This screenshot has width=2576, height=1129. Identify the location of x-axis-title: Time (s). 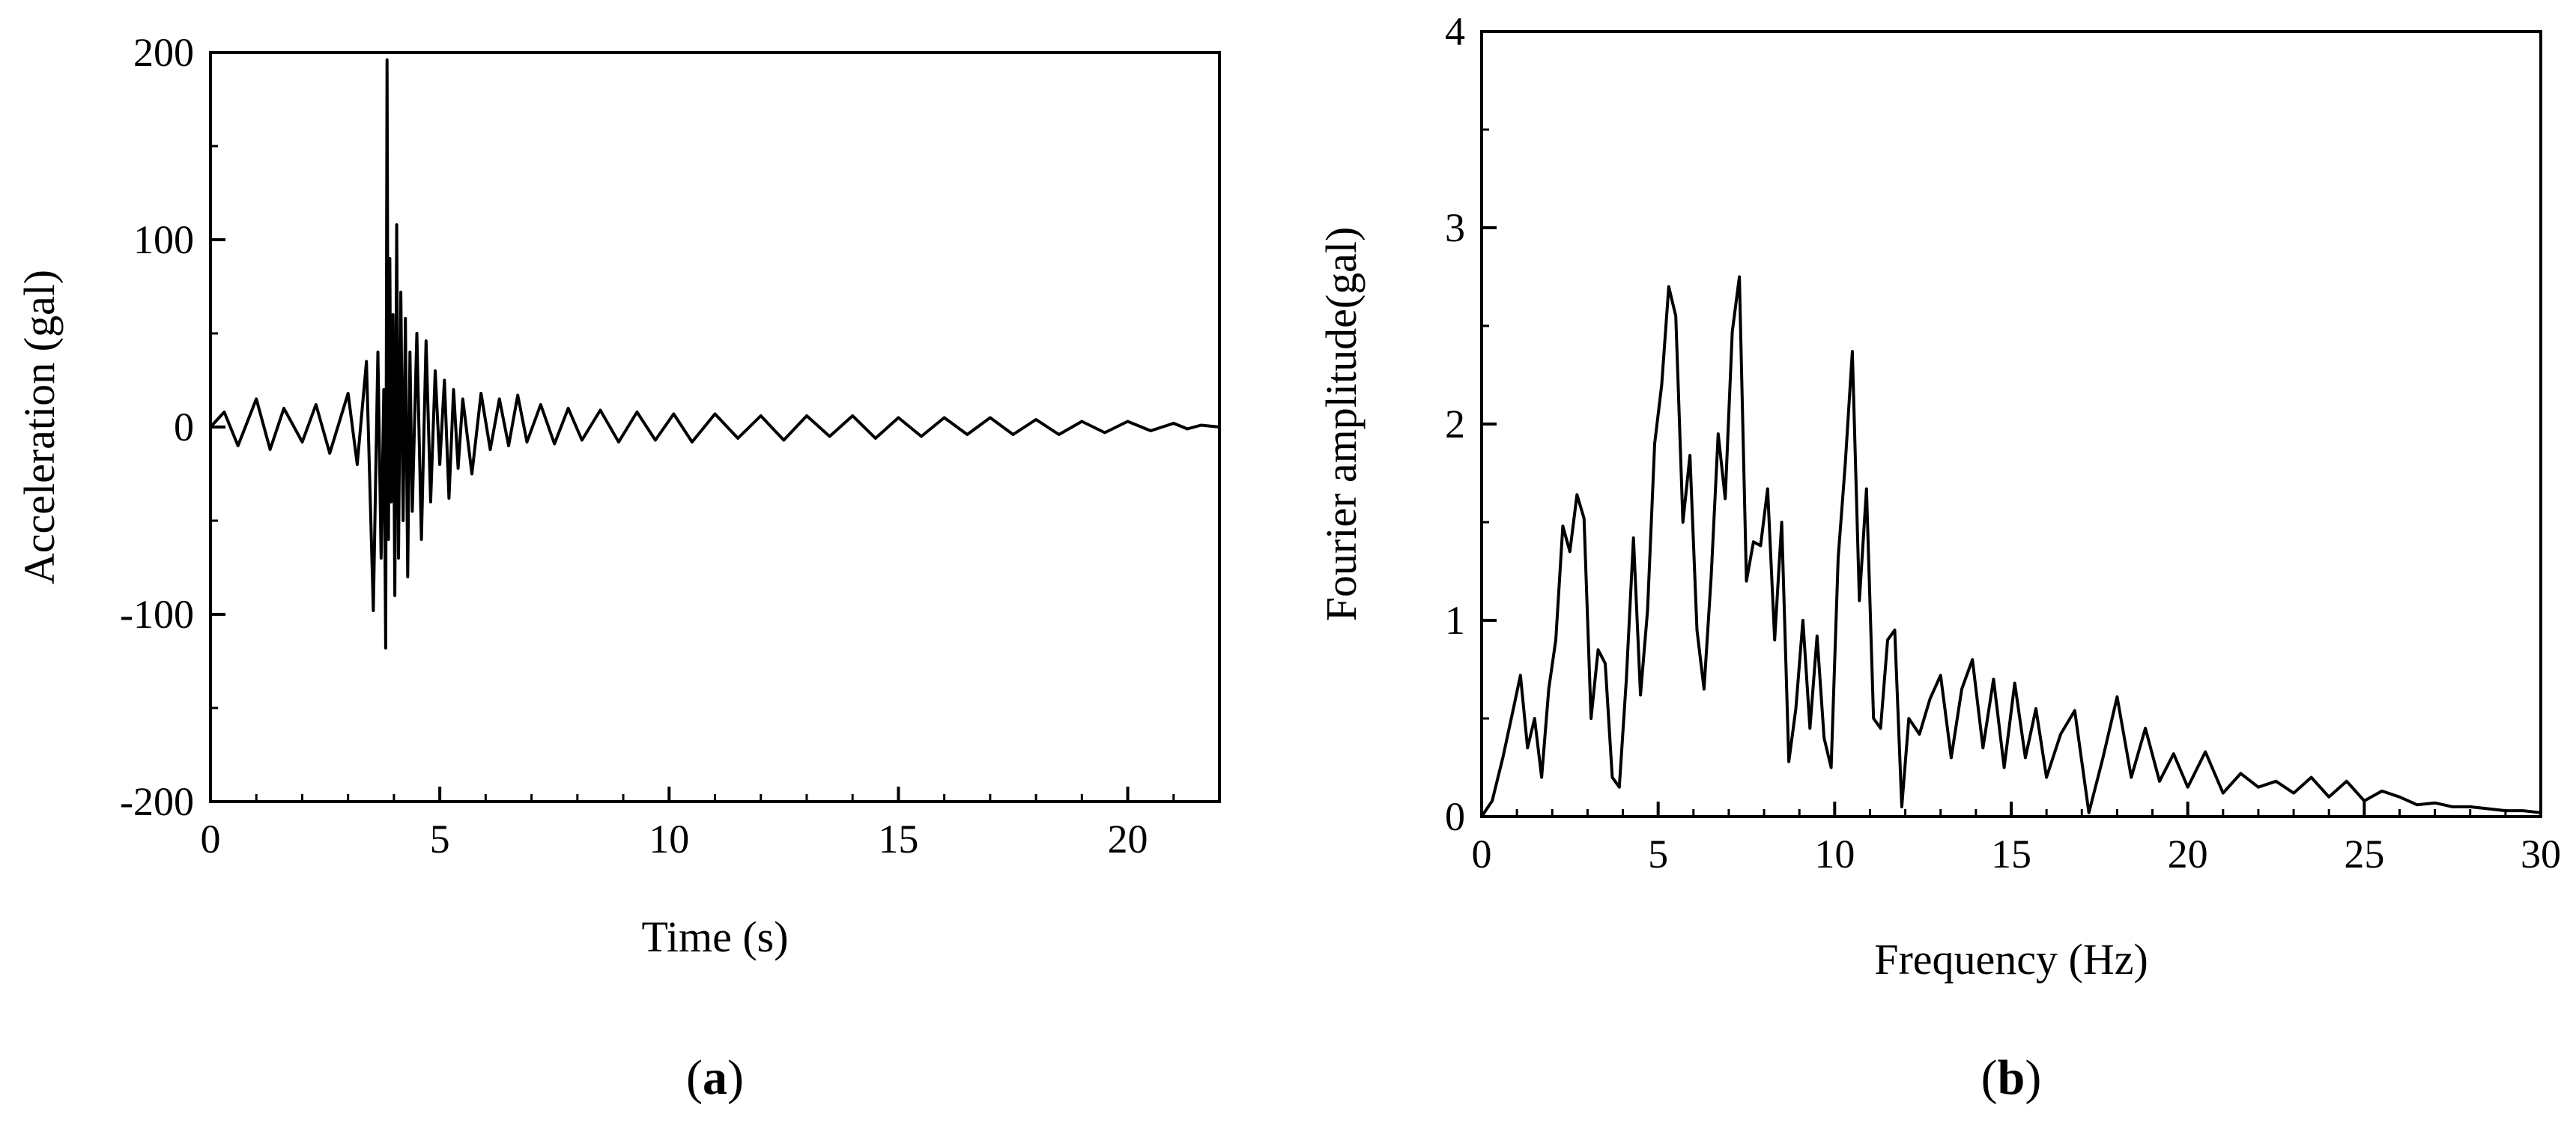
(714, 936).